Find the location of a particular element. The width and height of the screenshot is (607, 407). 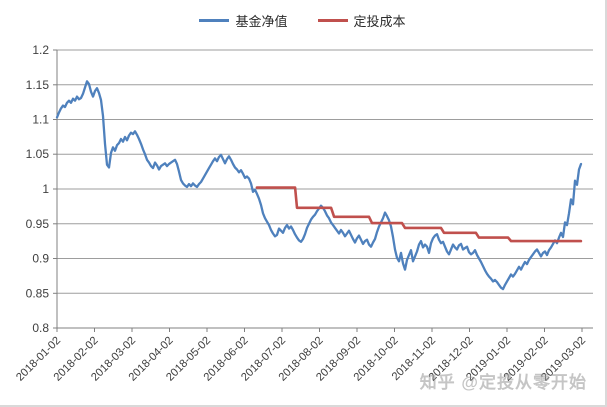

y-tick-label: 1.2 is located at coordinates (40, 50).